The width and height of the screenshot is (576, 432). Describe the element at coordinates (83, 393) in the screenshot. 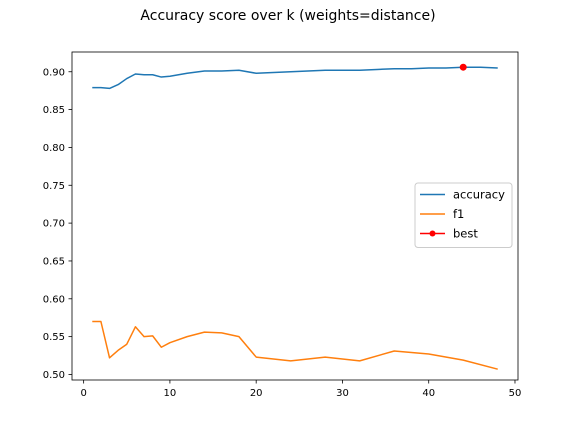

I see `x-tick-label: 0` at that location.